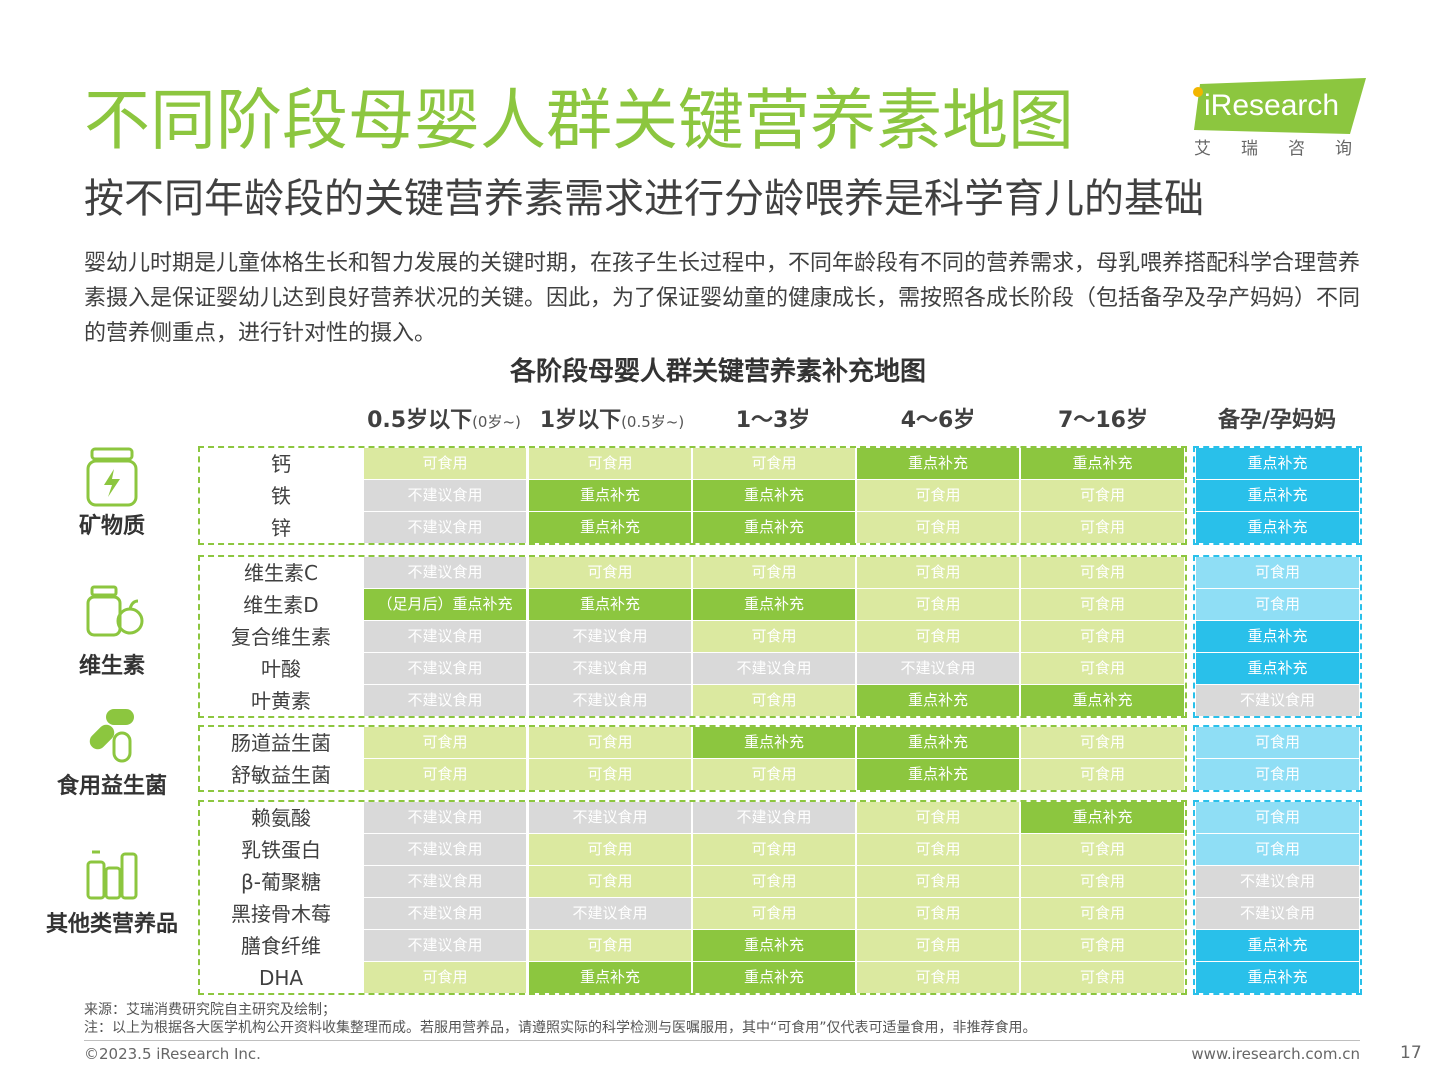 This screenshot has height=1080, width=1440. I want to click on nutrient-label: 维生素D, so click(281, 605).